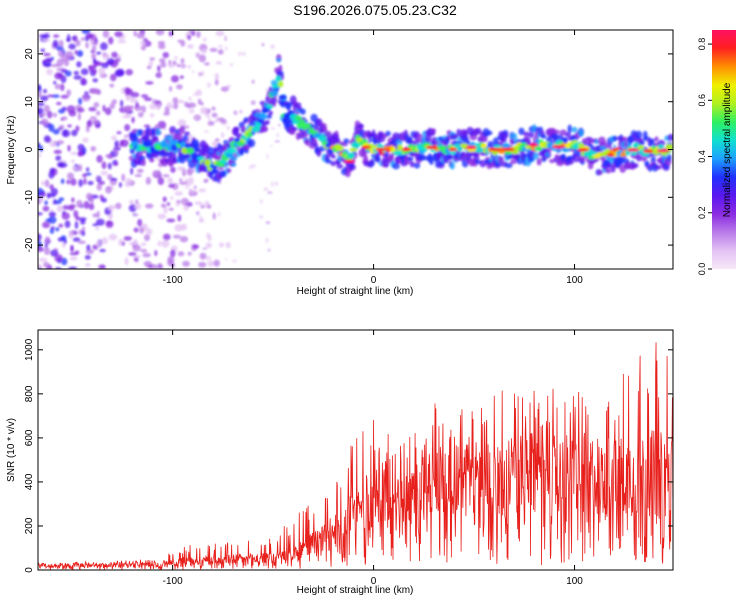  Describe the element at coordinates (702, 44) in the screenshot. I see `colorbar-tick-label: 0.8` at that location.